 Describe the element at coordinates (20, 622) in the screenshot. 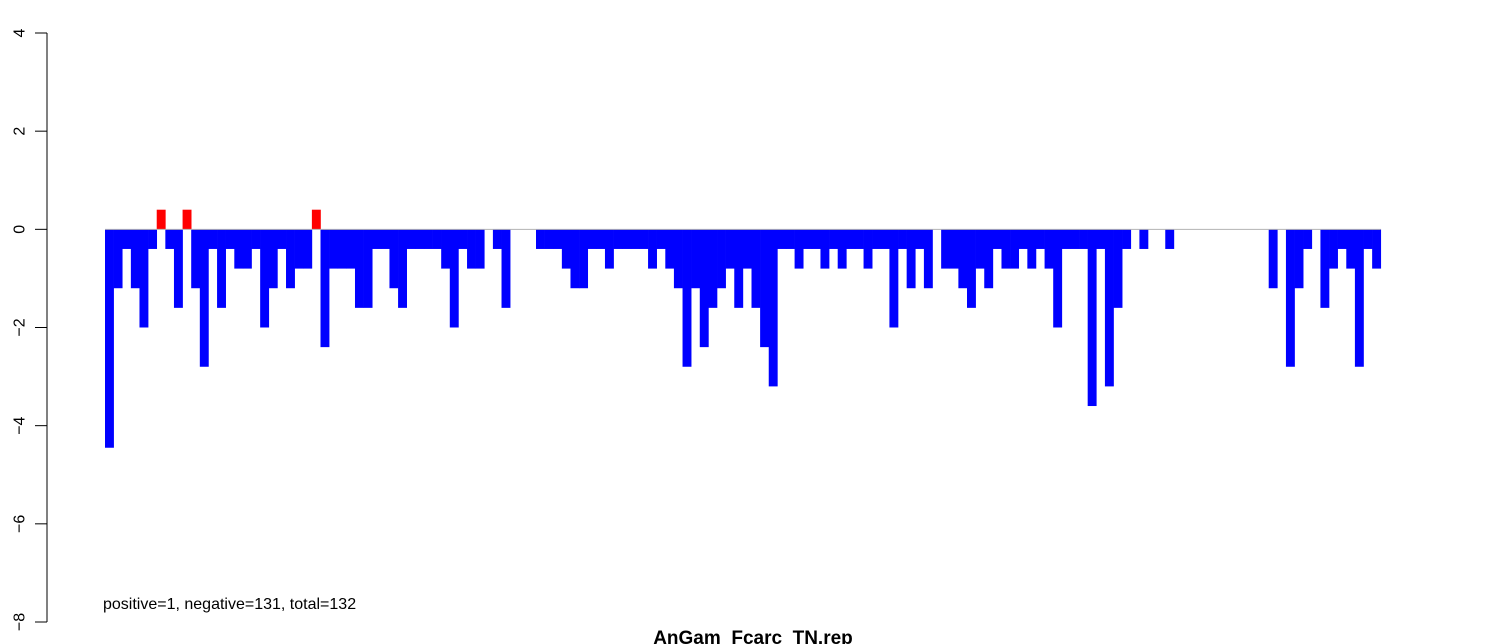

I see `y-tick-label: −8` at that location.